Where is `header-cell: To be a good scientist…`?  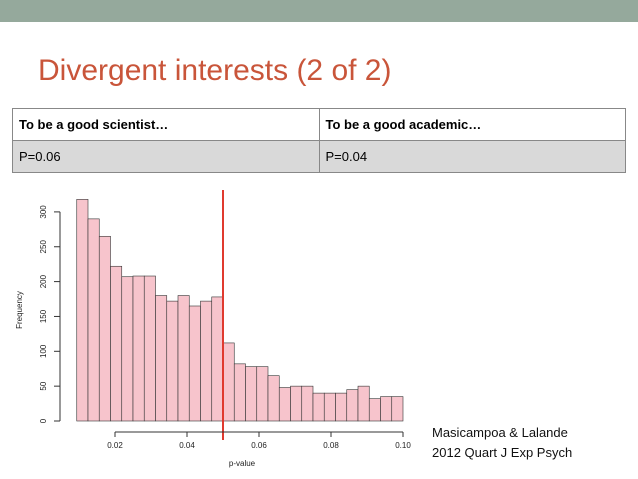 header-cell: To be a good scientist… is located at coordinates (166, 124).